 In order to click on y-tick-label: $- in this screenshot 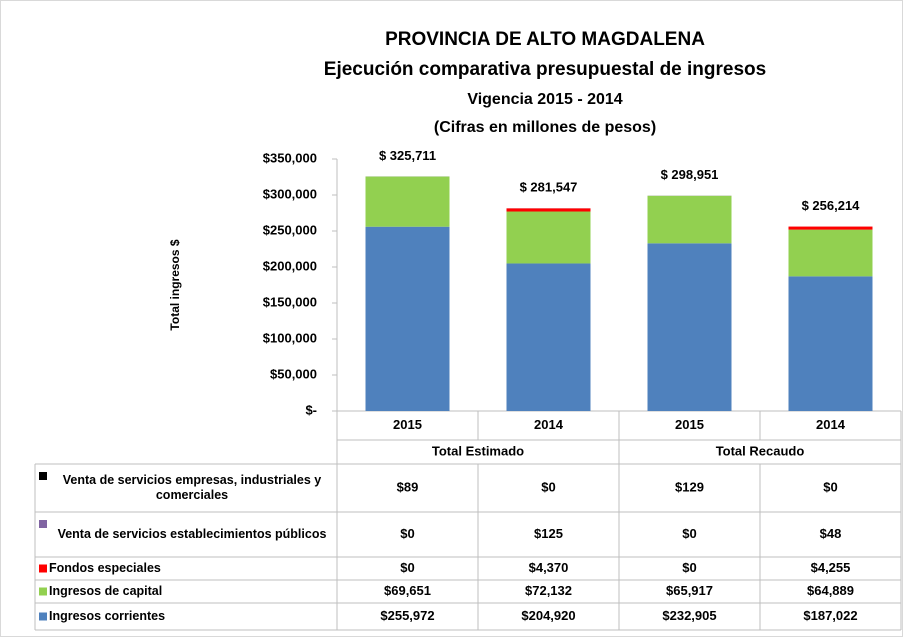, I will do `click(311, 409)`.